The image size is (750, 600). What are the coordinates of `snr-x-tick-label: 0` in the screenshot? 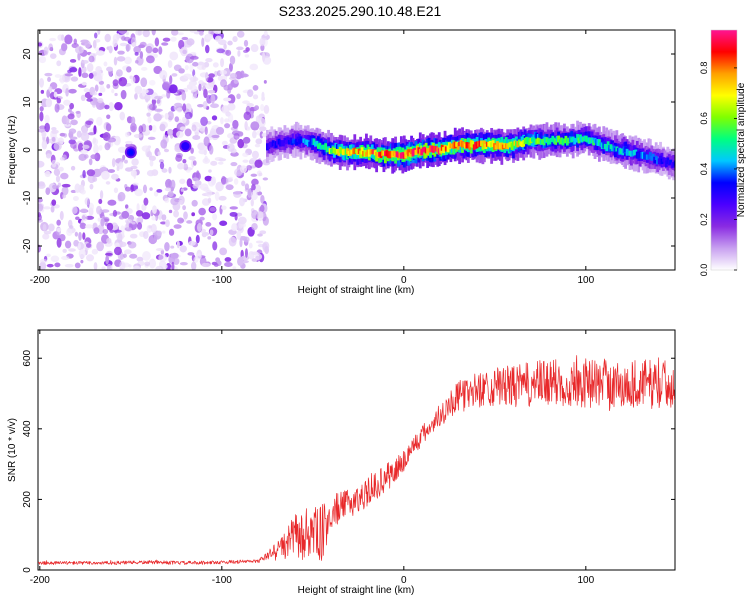 It's located at (404, 580).